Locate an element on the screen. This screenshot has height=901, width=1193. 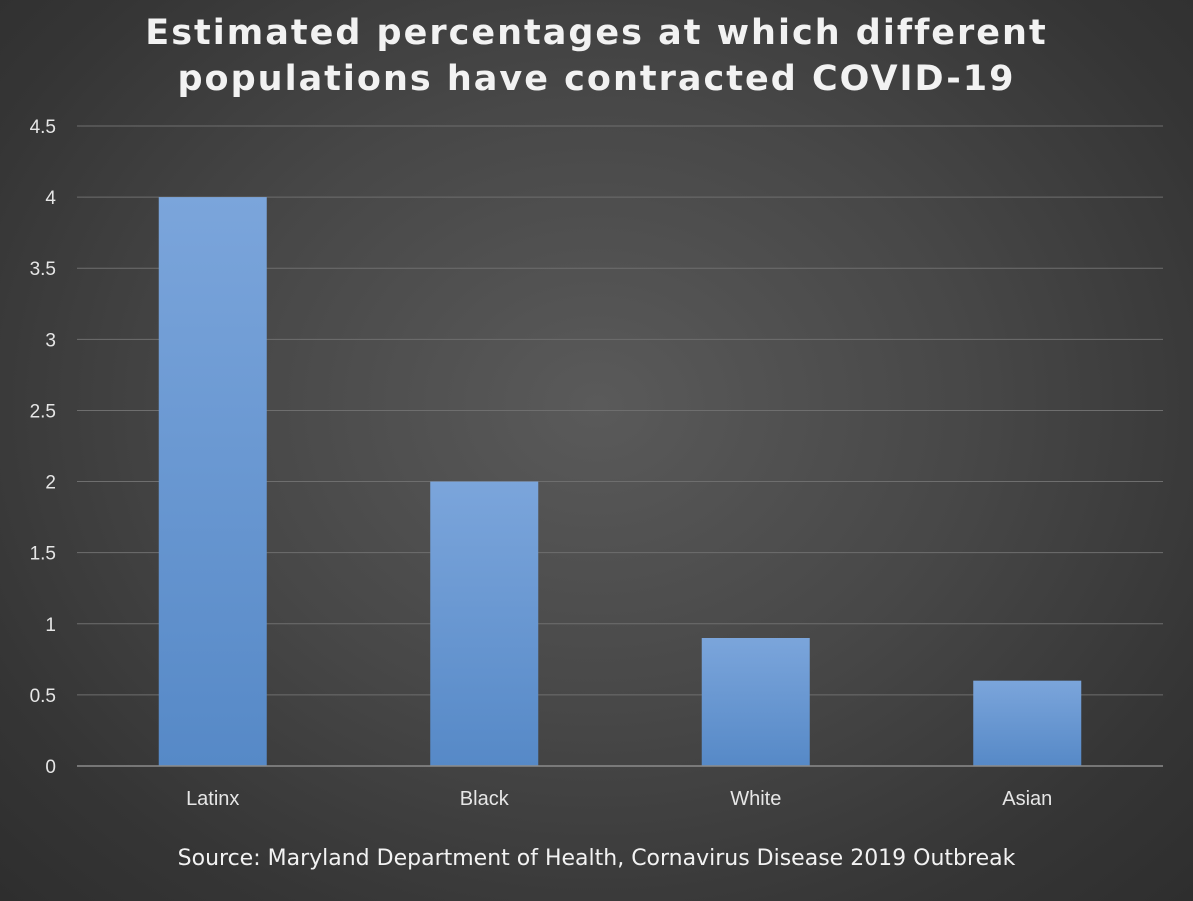
y-tick-label: 1 is located at coordinates (50, 625).